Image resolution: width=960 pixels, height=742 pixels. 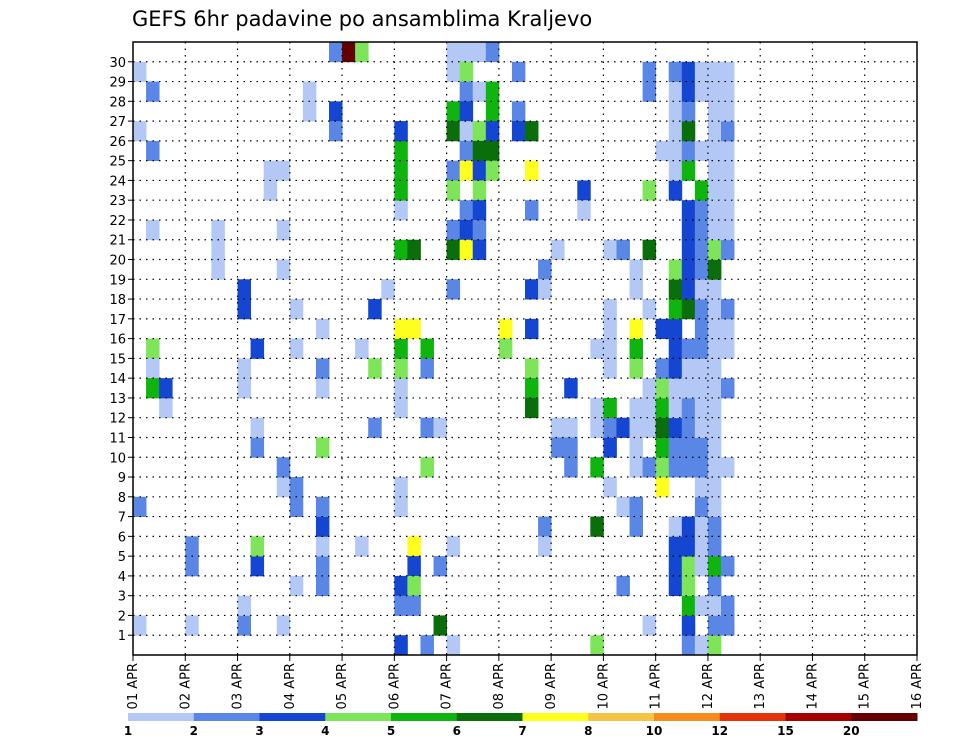 I want to click on y-tick-label: 15, so click(x=117, y=359).